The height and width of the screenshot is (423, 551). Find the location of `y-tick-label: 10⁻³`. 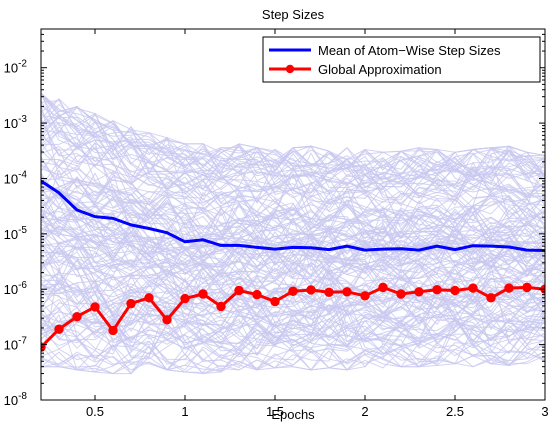

y-tick-label: 10⁻³ is located at coordinates (16, 122).